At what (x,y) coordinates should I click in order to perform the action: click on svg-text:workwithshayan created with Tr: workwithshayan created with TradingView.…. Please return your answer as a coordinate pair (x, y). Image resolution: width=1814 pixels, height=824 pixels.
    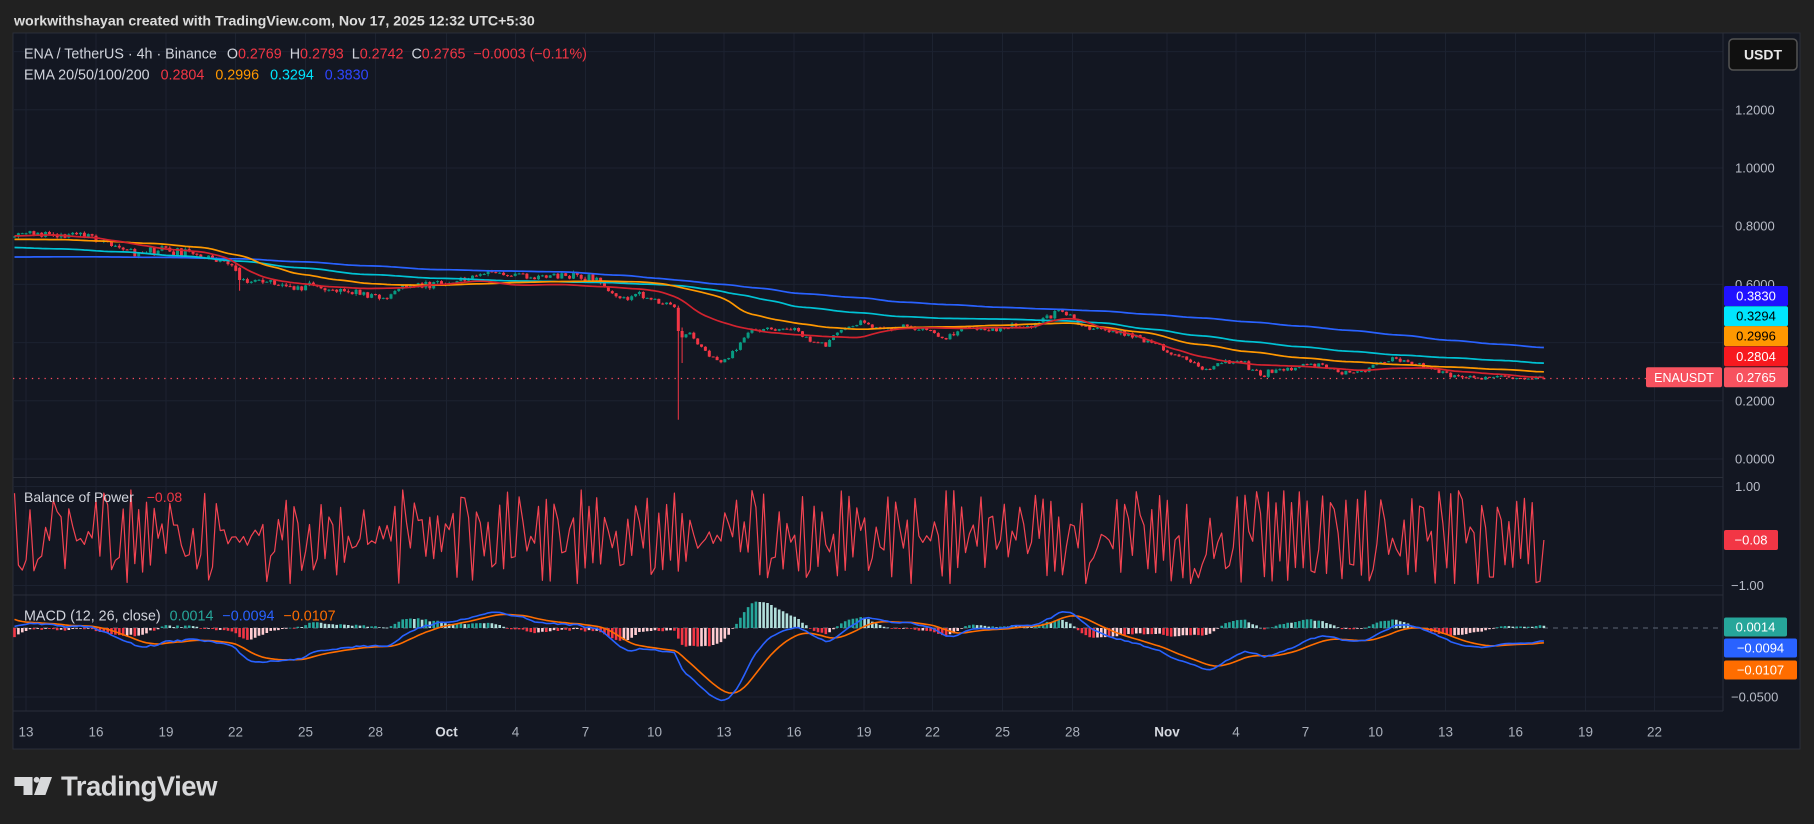
    Looking at the image, I should click on (274, 22).